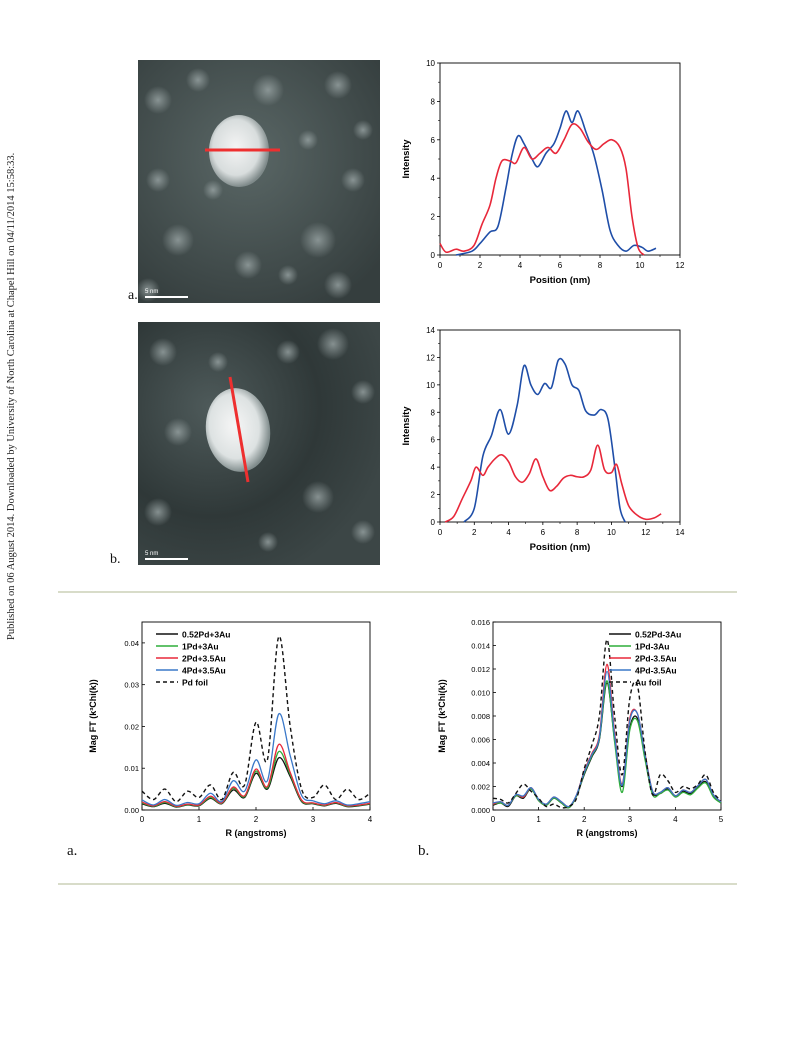  Describe the element at coordinates (397, 592) in the screenshot. I see `divider-top` at that location.